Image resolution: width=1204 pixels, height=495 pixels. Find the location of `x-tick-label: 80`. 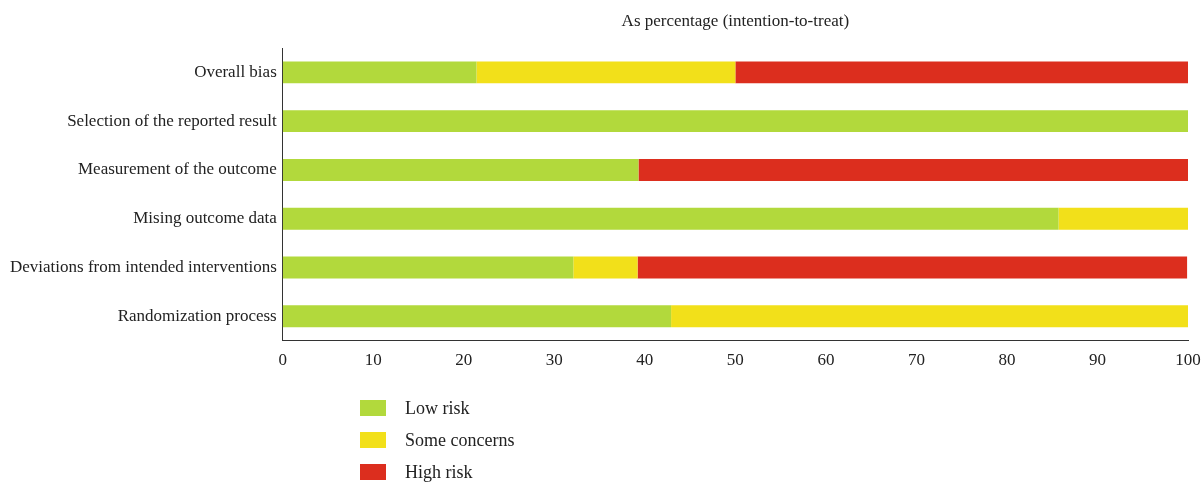

x-tick-label: 80 is located at coordinates (1007, 360).